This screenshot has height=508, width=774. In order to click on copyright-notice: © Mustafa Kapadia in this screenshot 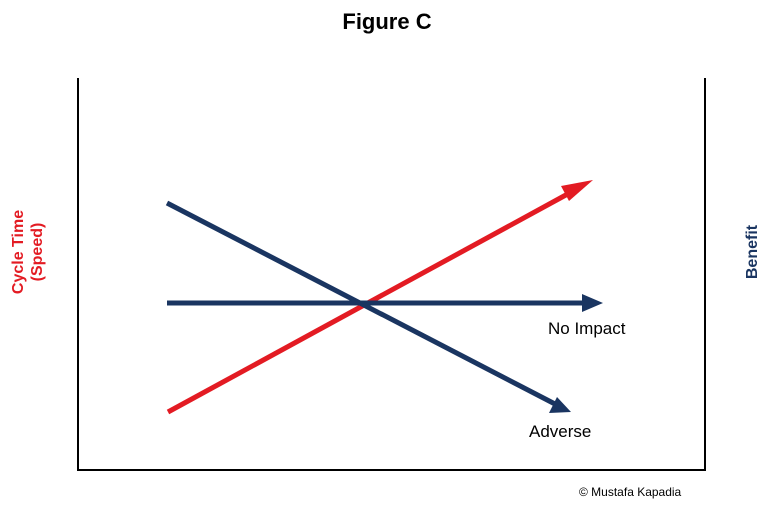, I will do `click(630, 492)`.